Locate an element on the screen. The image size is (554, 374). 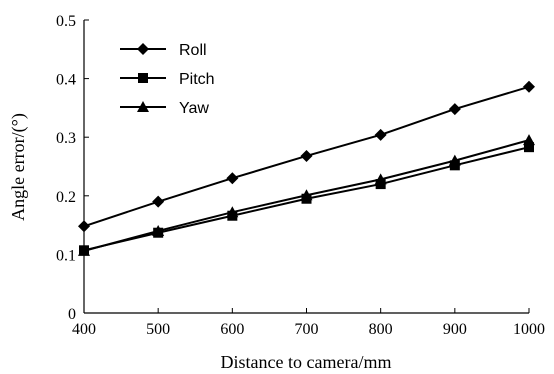
y-tick-label: 0.4 is located at coordinates (66, 80).